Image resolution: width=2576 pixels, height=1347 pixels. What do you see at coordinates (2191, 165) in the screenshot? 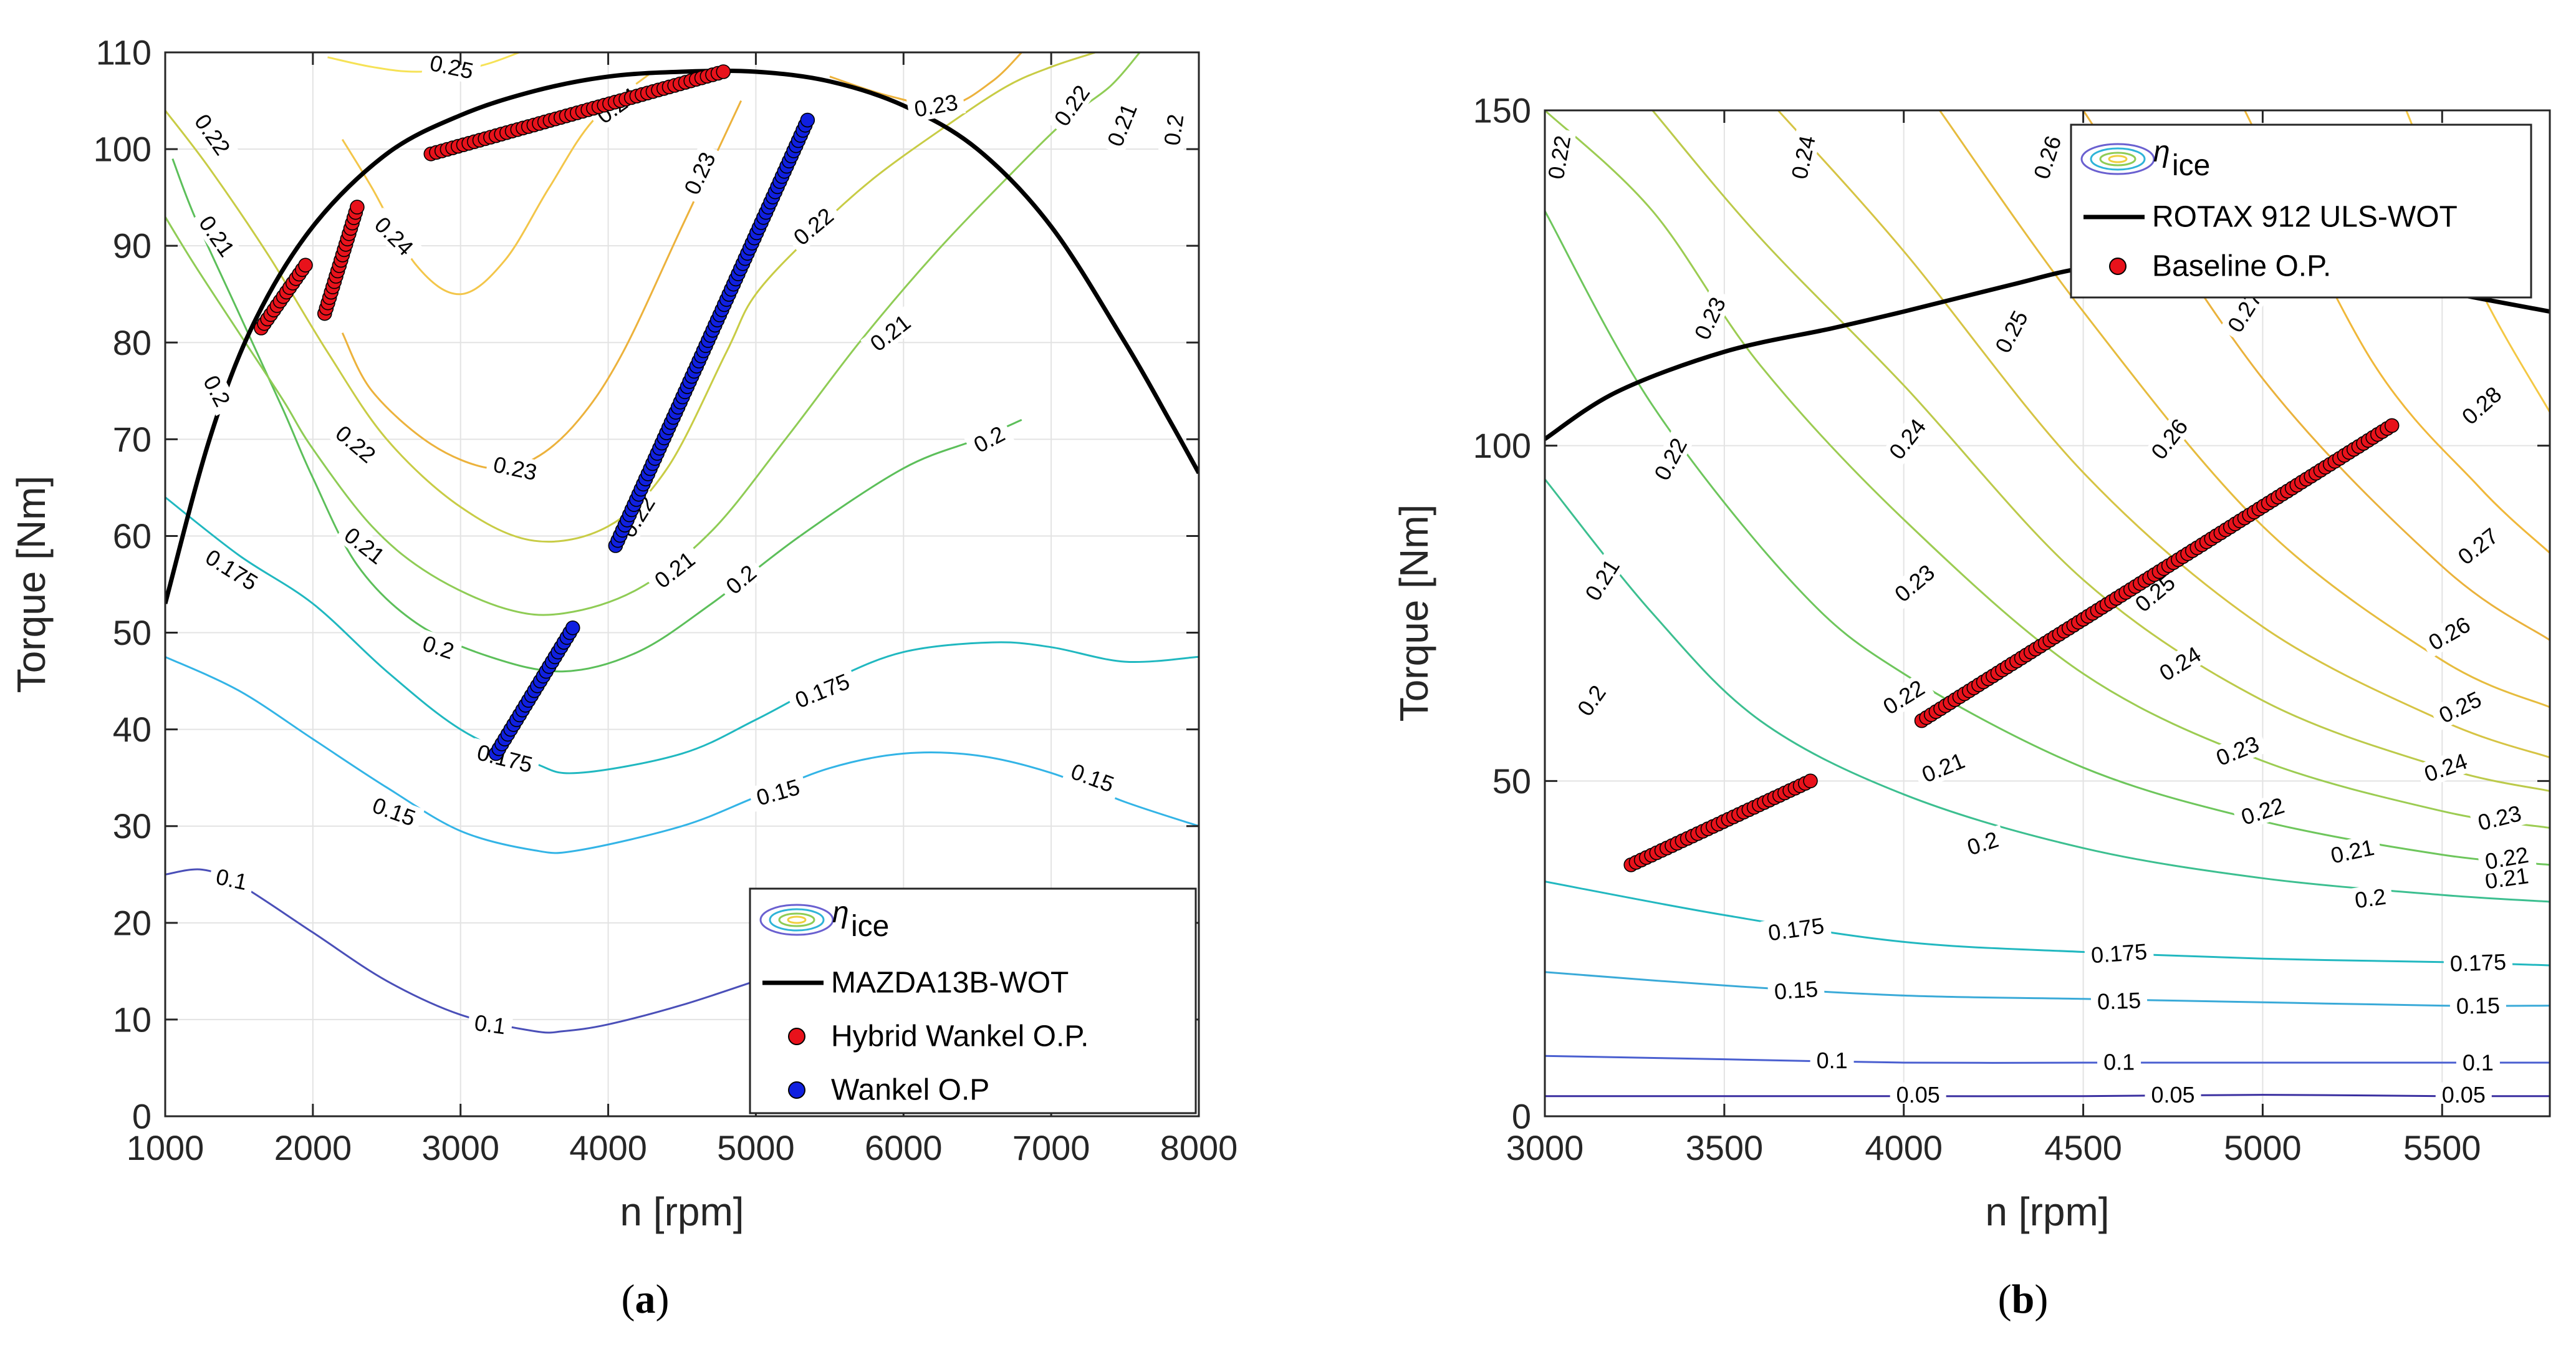
I see `legend-label-subscript: ice` at bounding box center [2191, 165].